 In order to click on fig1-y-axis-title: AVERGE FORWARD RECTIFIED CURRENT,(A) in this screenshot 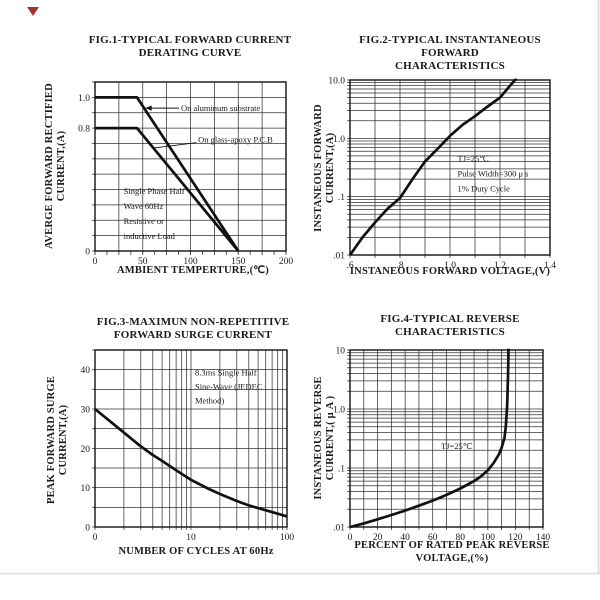, I will do `click(55, 166)`.